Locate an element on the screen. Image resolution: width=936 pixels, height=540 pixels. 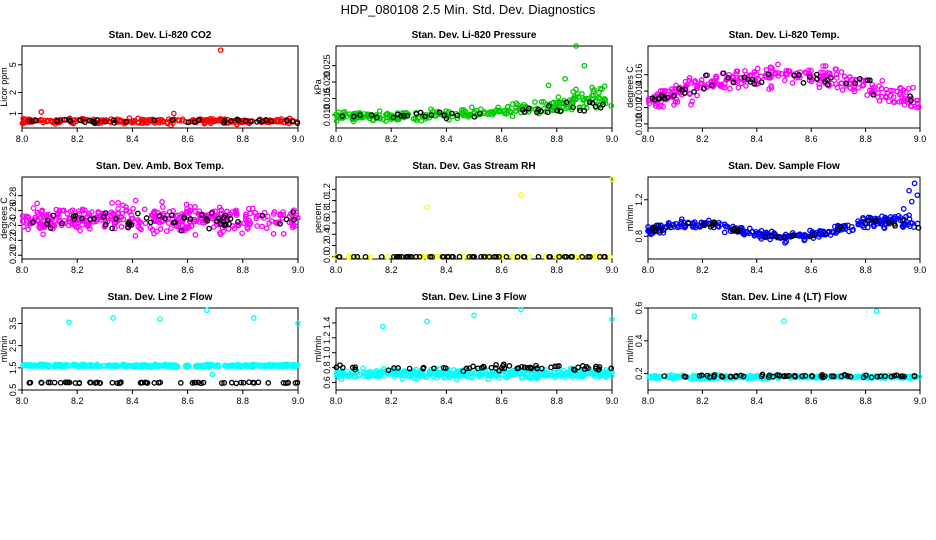
x-tick-label: 8.4 is located at coordinates (446, 270).